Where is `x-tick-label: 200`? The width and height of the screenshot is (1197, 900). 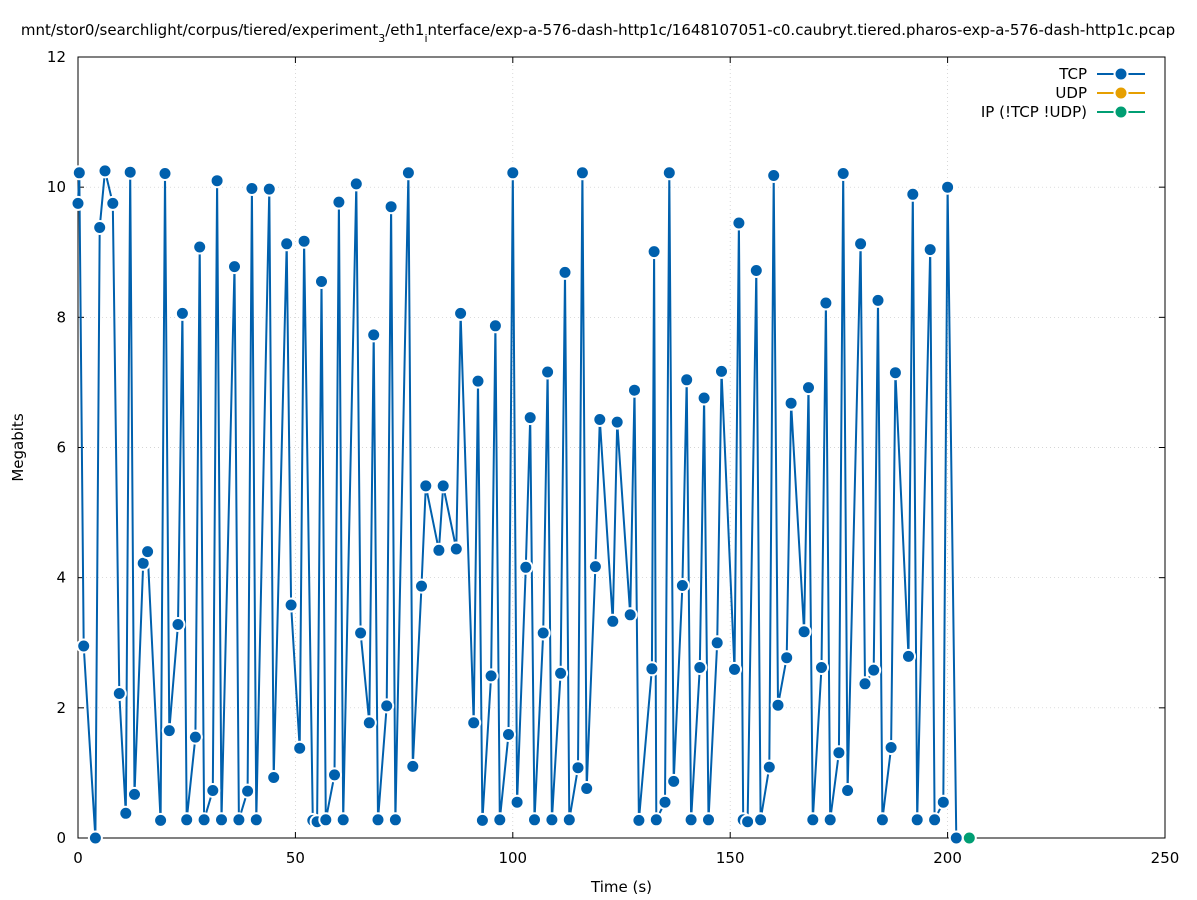
x-tick-label: 200 is located at coordinates (947, 858).